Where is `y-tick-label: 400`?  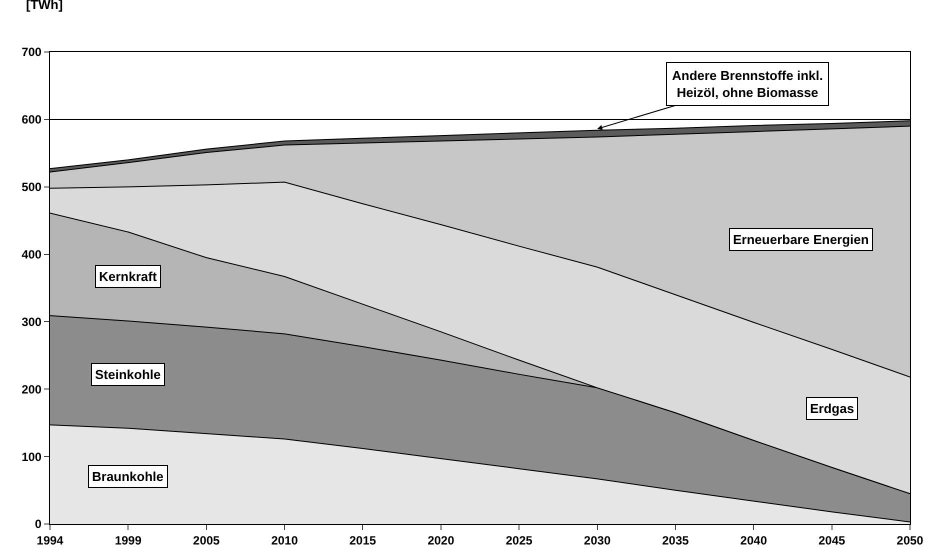 y-tick-label: 400 is located at coordinates (32, 254).